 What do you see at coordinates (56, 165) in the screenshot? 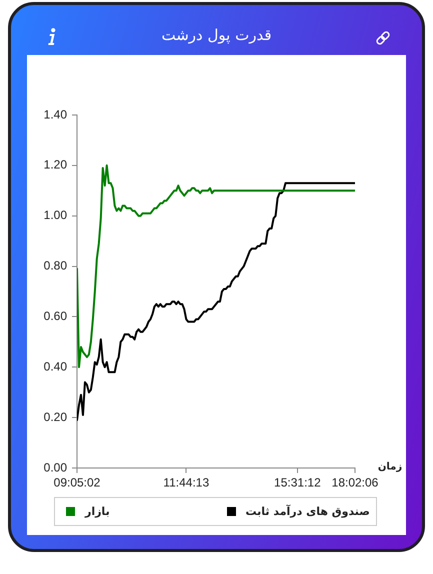
I see `y-tick-label: 1.20` at bounding box center [56, 165].